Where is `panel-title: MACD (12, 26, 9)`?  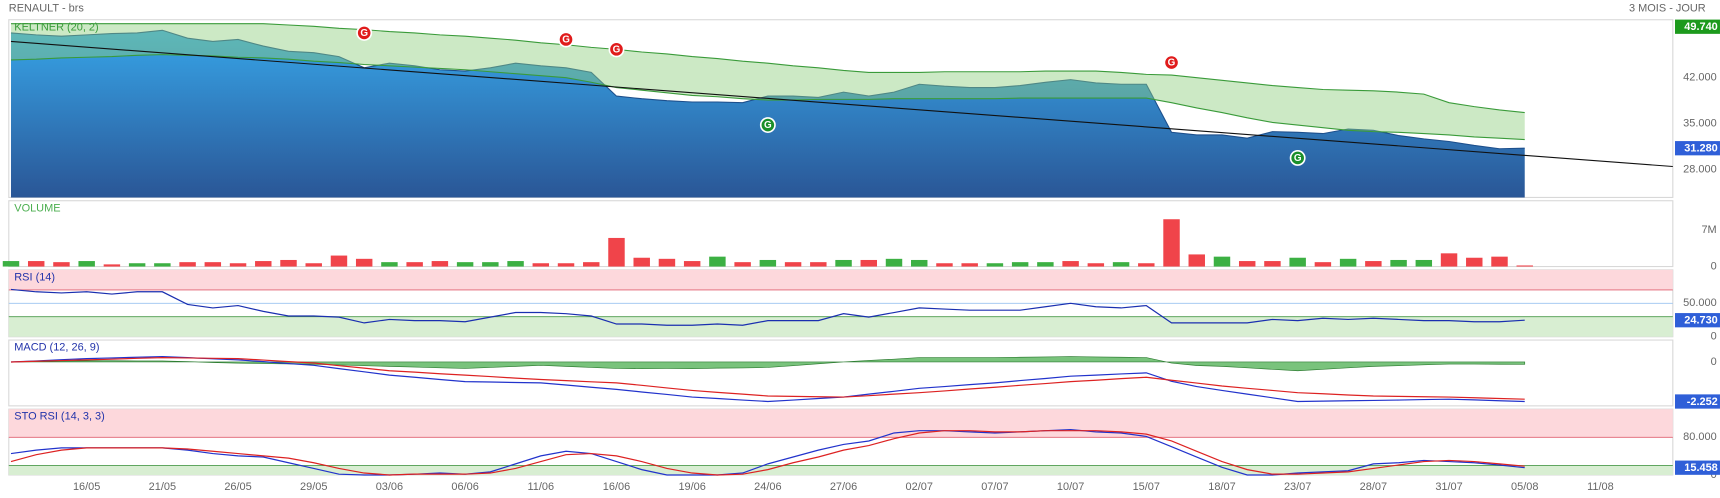
panel-title: MACD (12, 26, 9) is located at coordinates (56, 348).